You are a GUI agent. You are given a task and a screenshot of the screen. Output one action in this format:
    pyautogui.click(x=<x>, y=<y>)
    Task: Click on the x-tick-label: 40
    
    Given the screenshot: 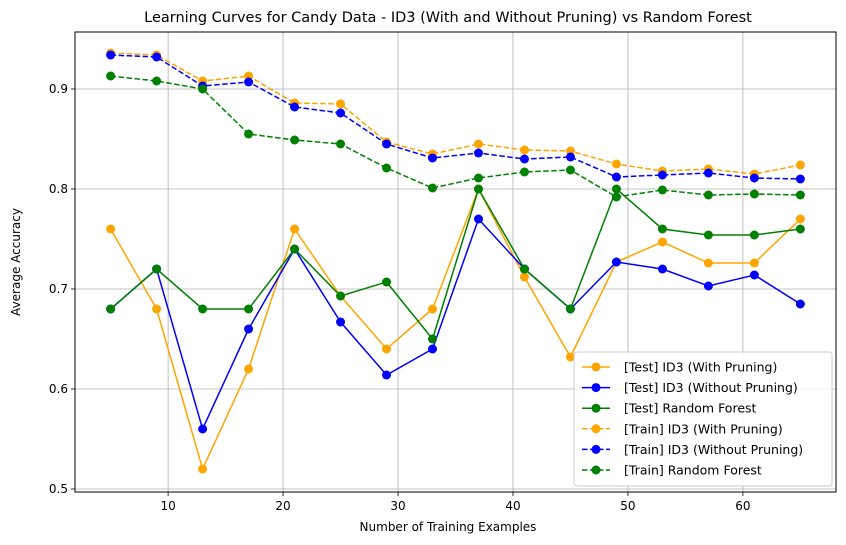 What is the action you would take?
    pyautogui.click(x=512, y=506)
    